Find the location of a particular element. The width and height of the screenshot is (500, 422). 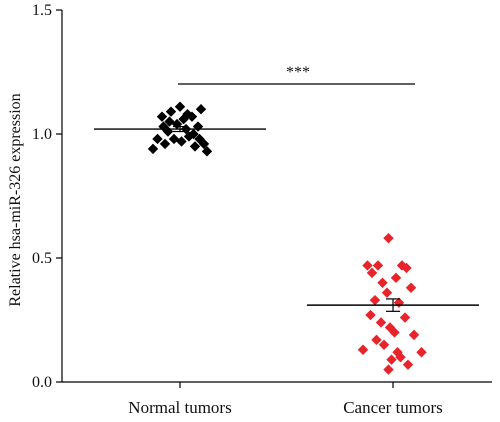

significance-annotation: *** is located at coordinates (296, 74).